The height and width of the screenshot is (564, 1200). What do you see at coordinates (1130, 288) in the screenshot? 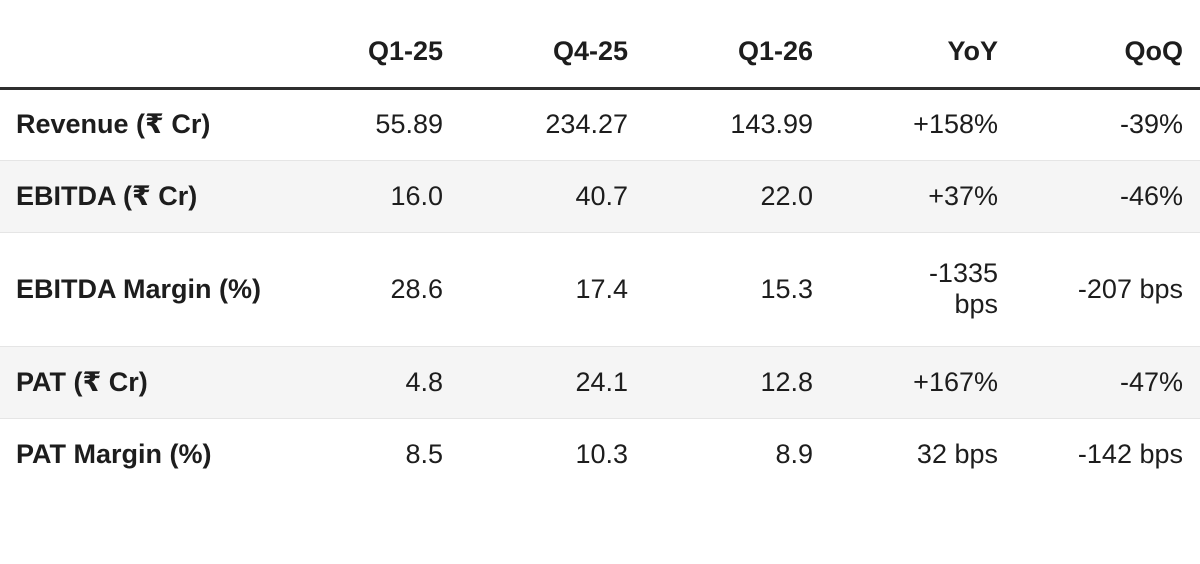
I see `value-cell: -207 bps` at bounding box center [1130, 288].